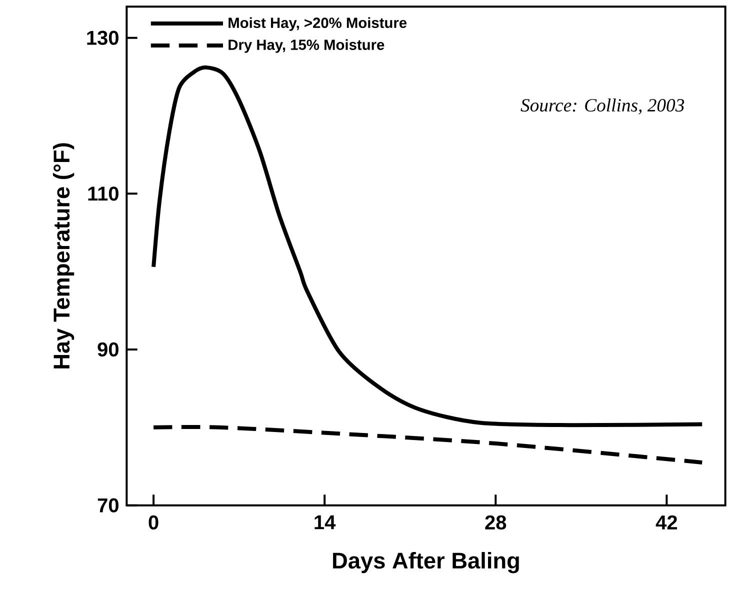 The width and height of the screenshot is (732, 605). Describe the element at coordinates (103, 193) in the screenshot. I see `y-tick-label: 110` at that location.